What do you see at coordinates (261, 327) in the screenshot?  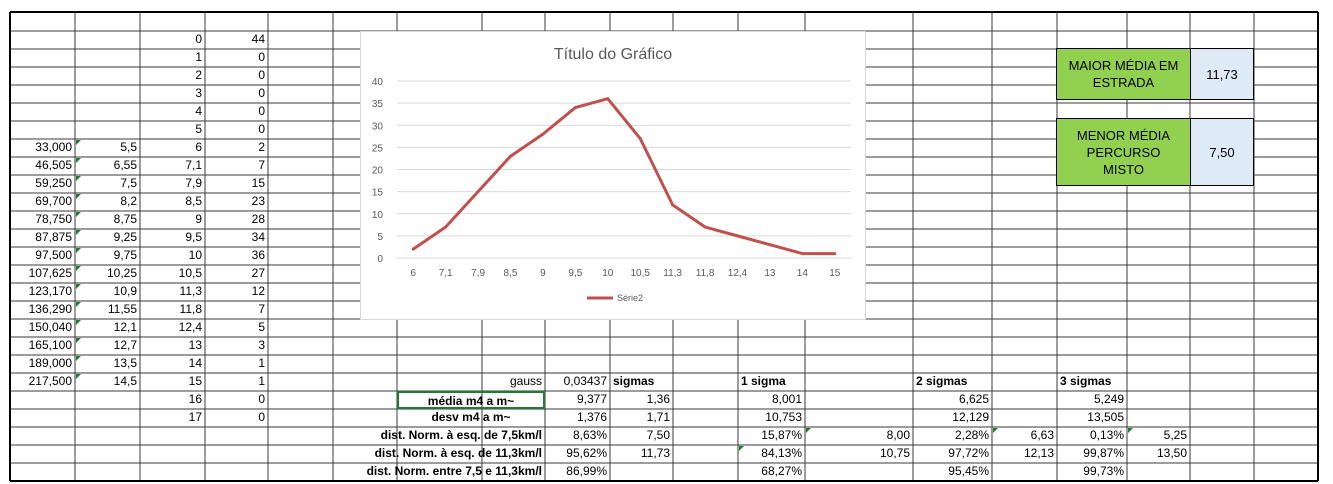 I see `cell-frequency: 5` at bounding box center [261, 327].